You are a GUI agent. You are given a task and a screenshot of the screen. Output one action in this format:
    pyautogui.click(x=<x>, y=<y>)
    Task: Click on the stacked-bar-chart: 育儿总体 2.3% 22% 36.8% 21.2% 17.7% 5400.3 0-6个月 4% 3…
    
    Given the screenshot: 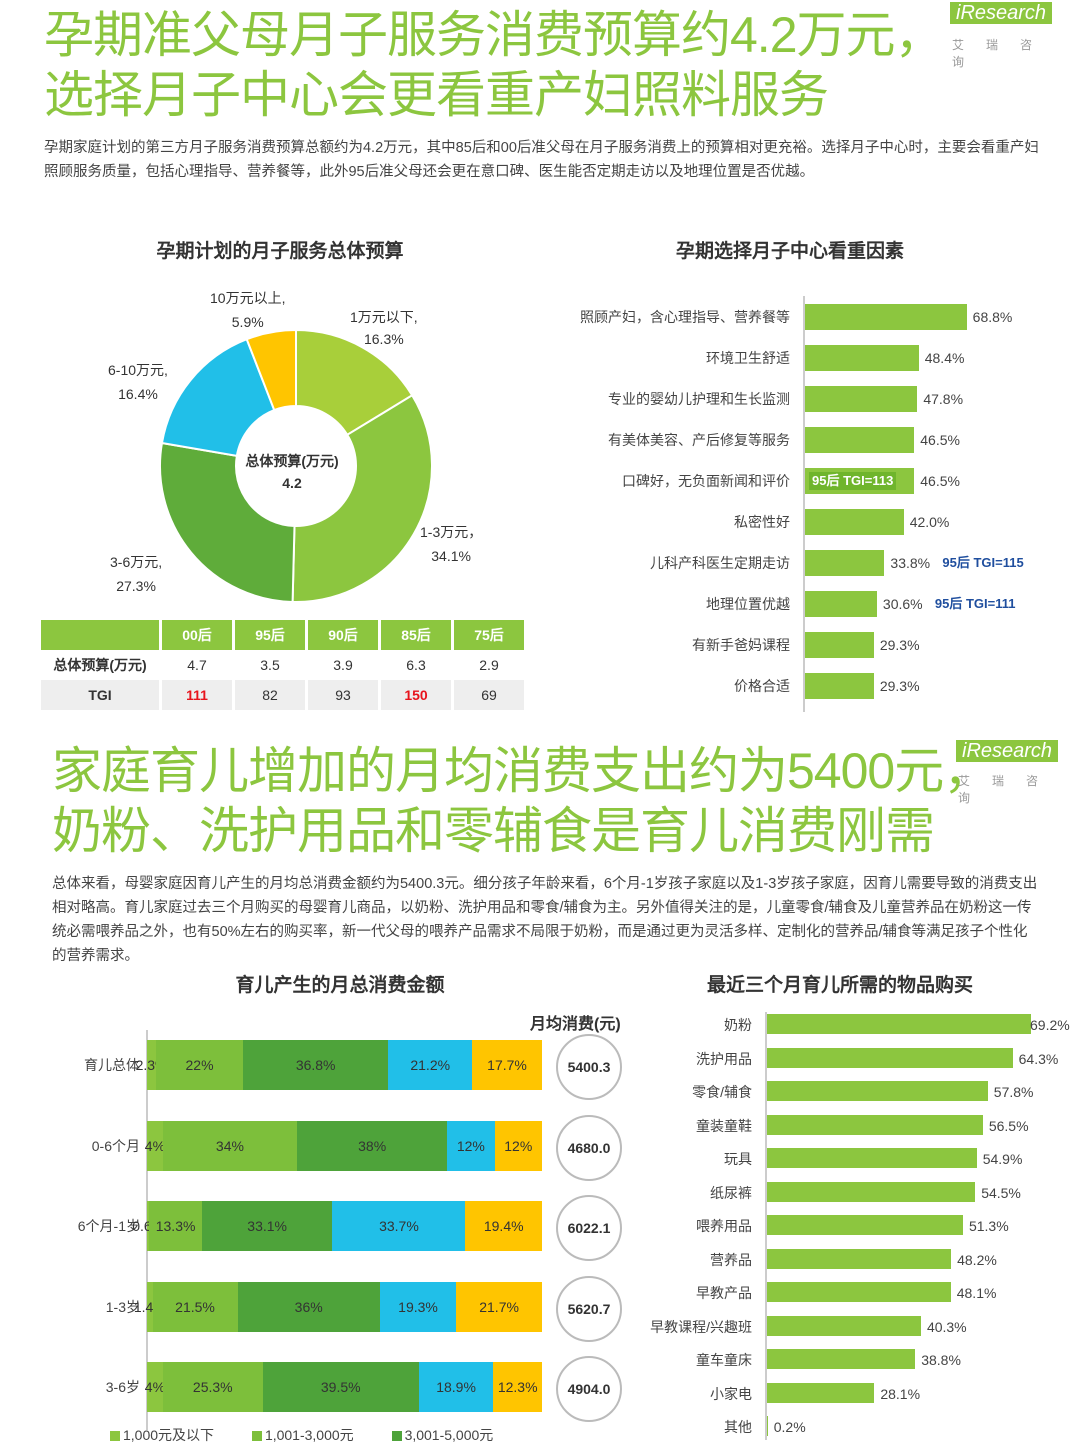 What is the action you would take?
    pyautogui.click(x=340, y=1228)
    